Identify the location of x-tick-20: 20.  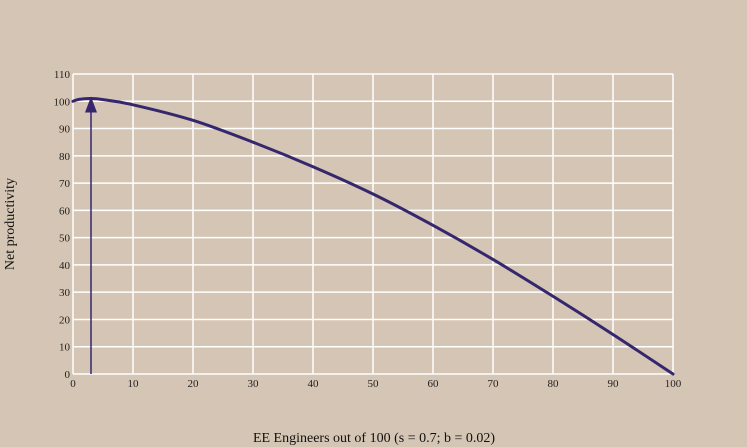
(194, 384).